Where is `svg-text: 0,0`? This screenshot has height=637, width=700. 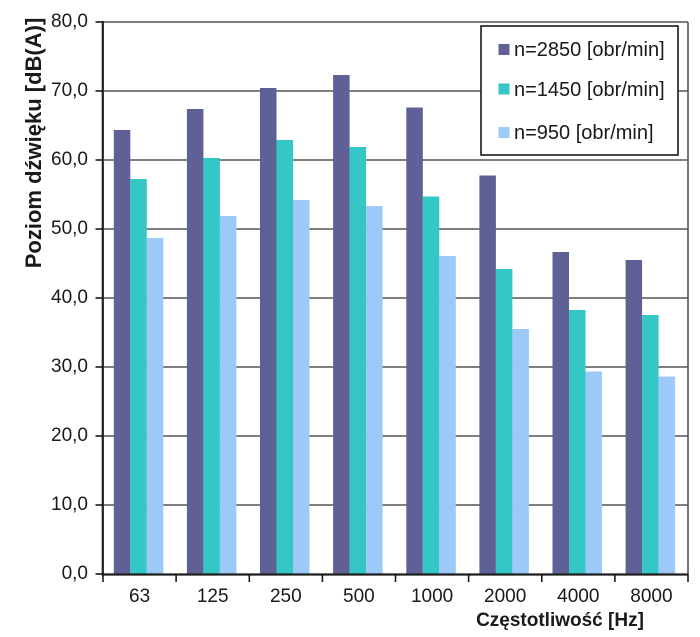
svg-text: 0,0 is located at coordinates (75, 573).